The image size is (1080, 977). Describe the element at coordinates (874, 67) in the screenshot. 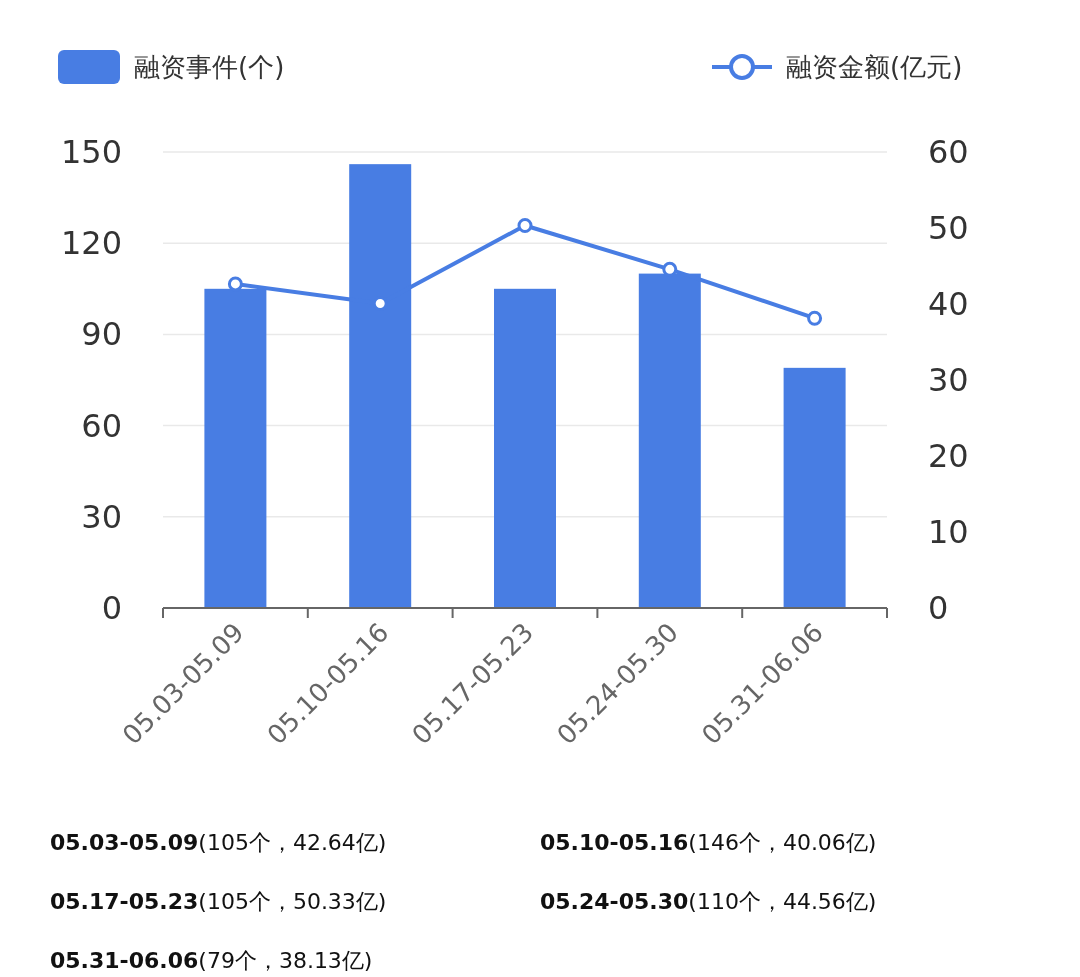

I see `legend-label: 融资金额(亿元)` at that location.